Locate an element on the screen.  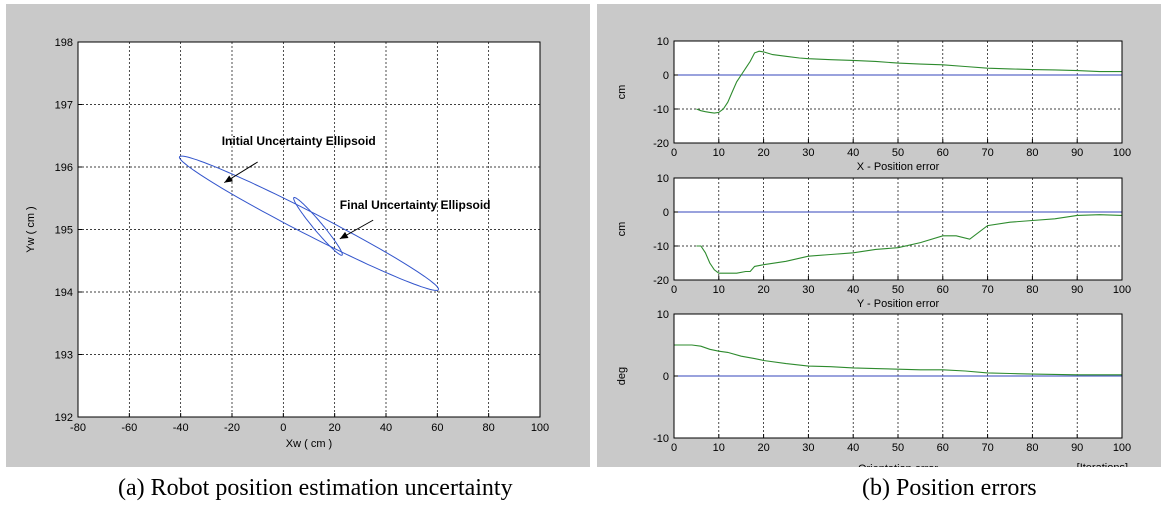
x-axis-label: Orientation error is located at coordinates (898, 465).